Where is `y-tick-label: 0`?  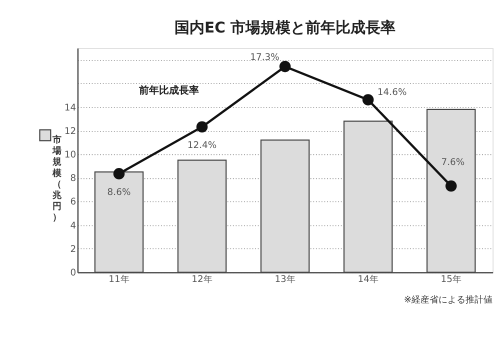 y-tick-label: 0 is located at coordinates (73, 272).